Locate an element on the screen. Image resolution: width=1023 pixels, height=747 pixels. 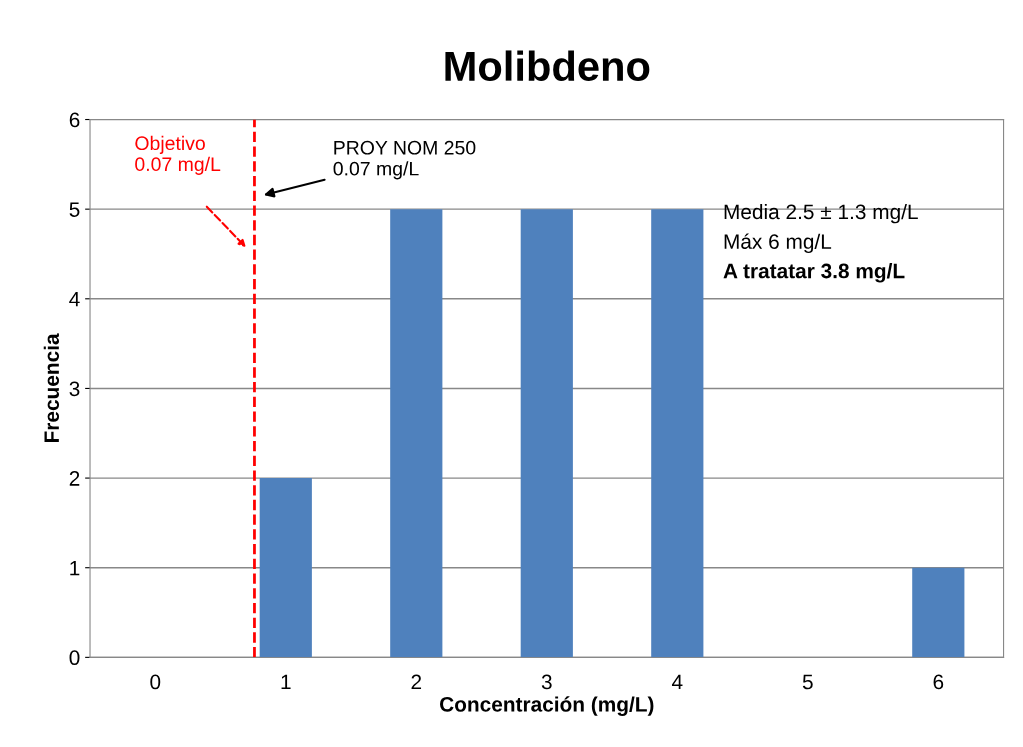
x-tick-label: 1 is located at coordinates (286, 682).